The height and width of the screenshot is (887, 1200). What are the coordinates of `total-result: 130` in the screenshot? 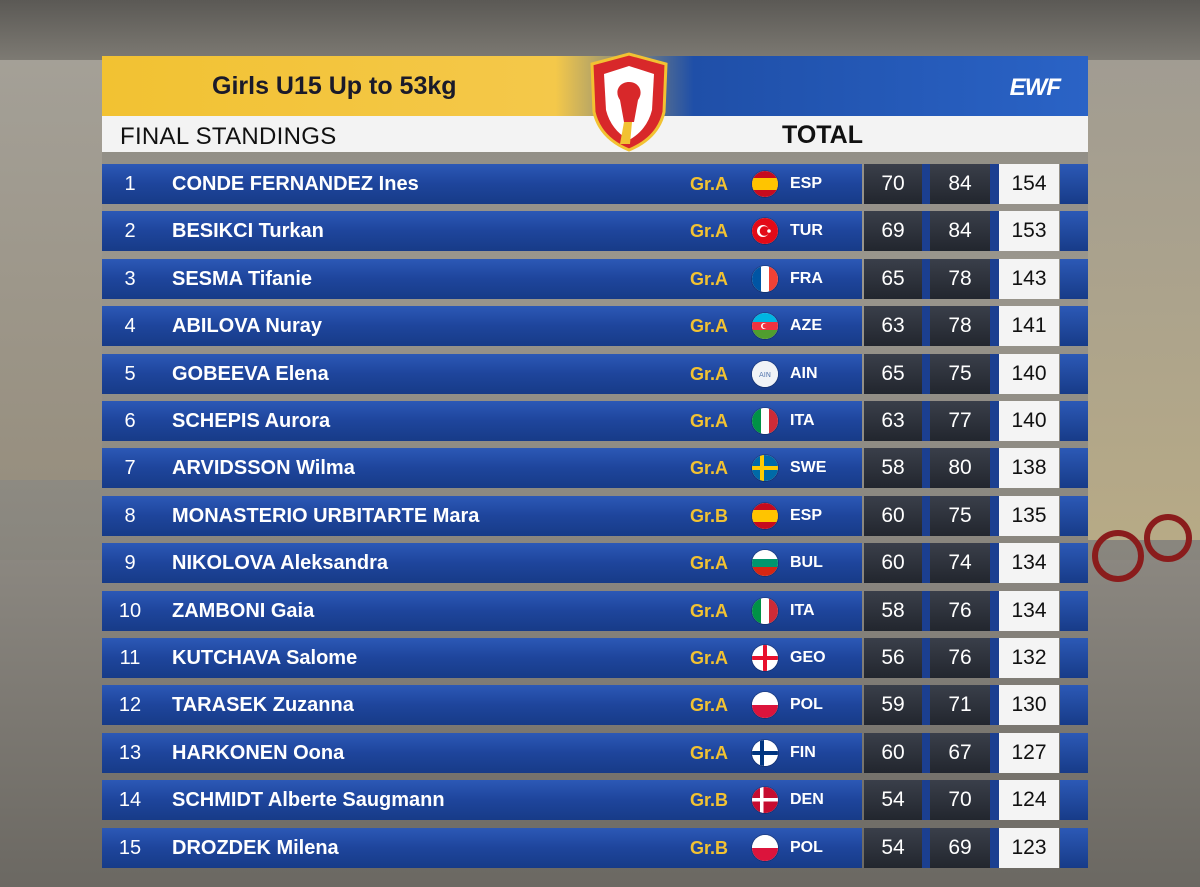 It's located at (1029, 705).